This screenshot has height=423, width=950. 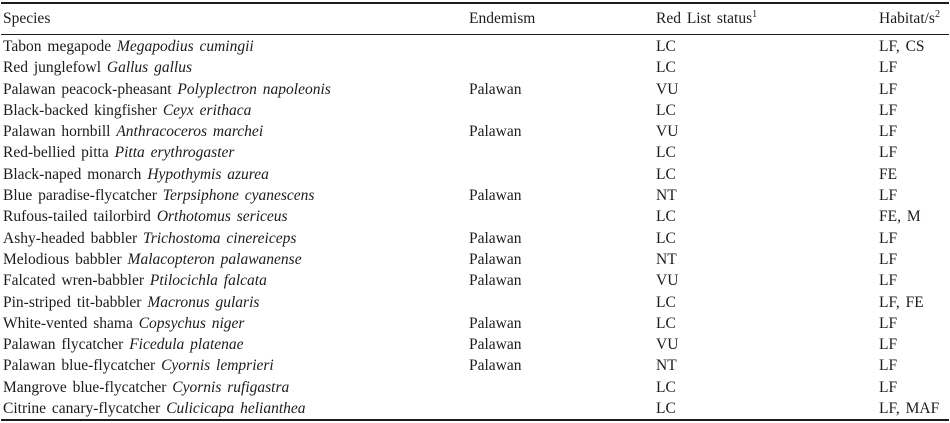 I want to click on habitat-cell: LF, MAF, so click(x=909, y=409).